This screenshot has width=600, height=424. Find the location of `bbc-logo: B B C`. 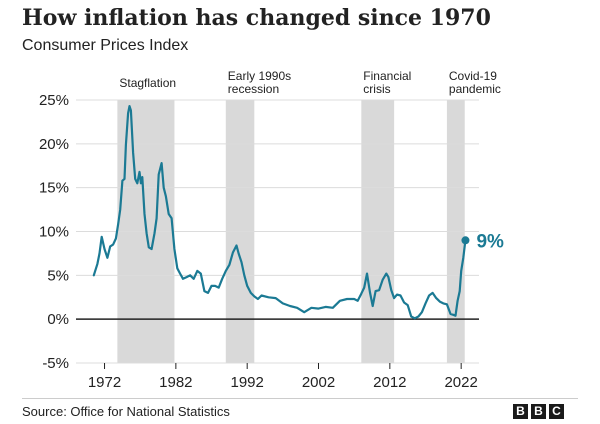

bbc-logo: B B C is located at coordinates (538, 411).